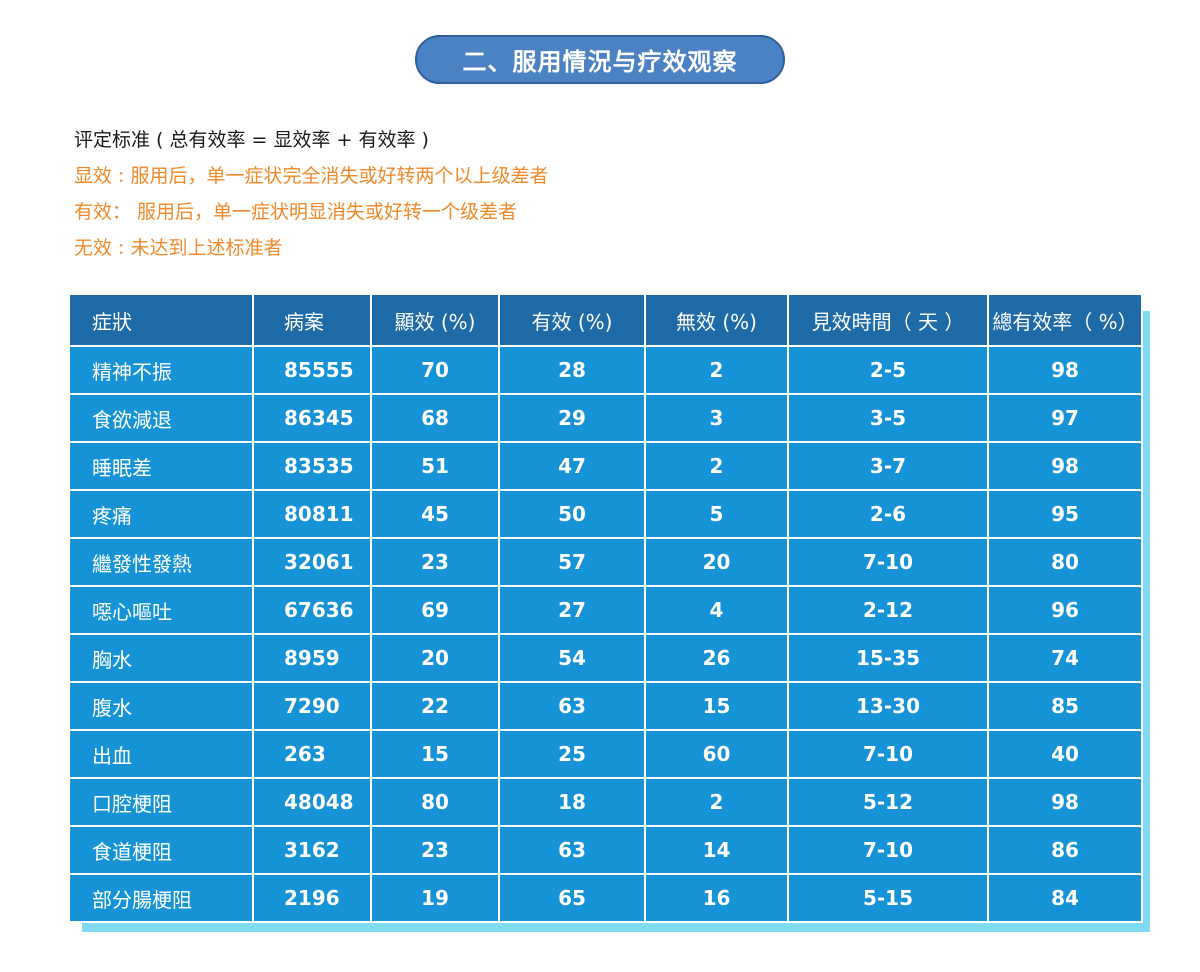  What do you see at coordinates (312, 466) in the screenshot?
I see `cell-cases: 83535` at bounding box center [312, 466].